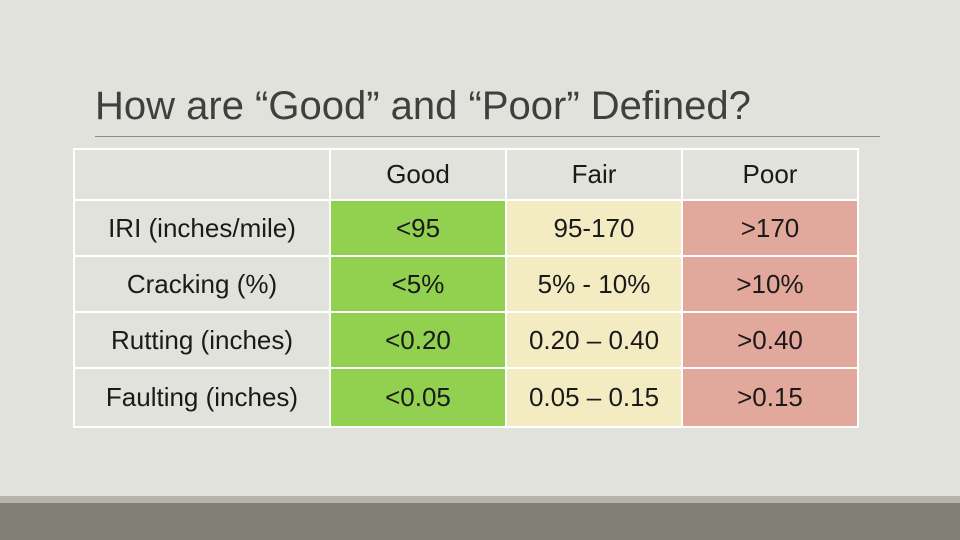  I want to click on poor-cell: >0.15, so click(770, 397).